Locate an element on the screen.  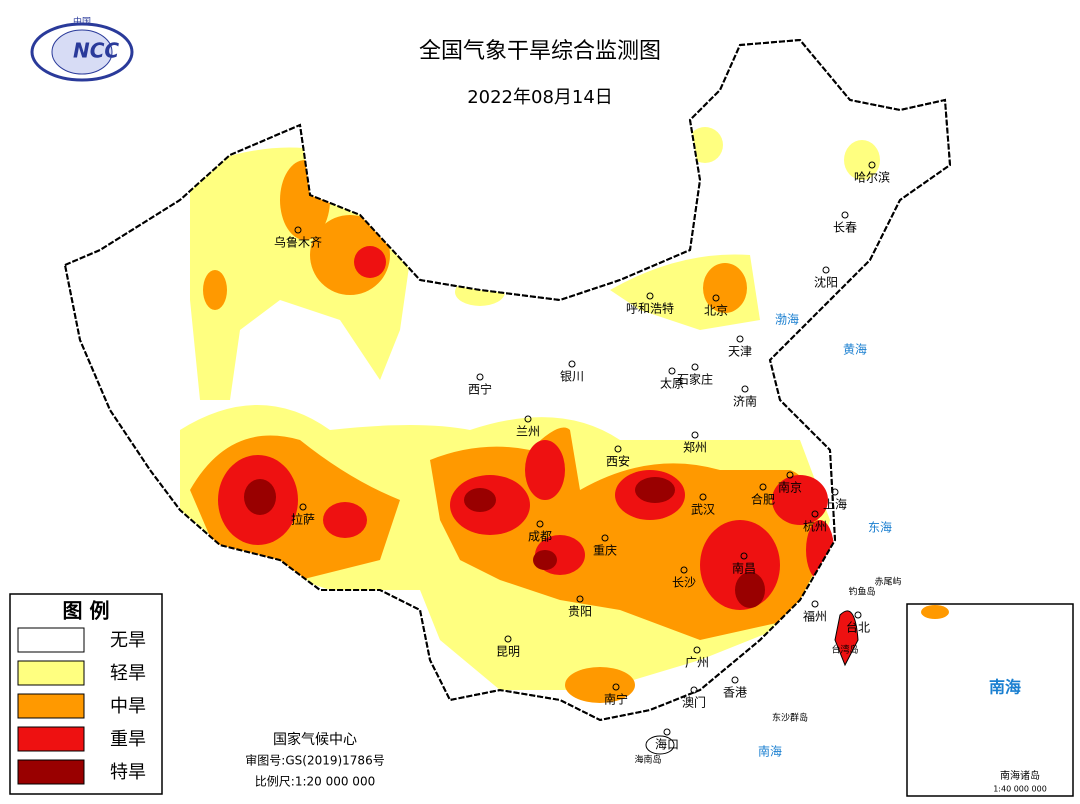
logo: 中国 NCC is located at coordinates (82, 49).